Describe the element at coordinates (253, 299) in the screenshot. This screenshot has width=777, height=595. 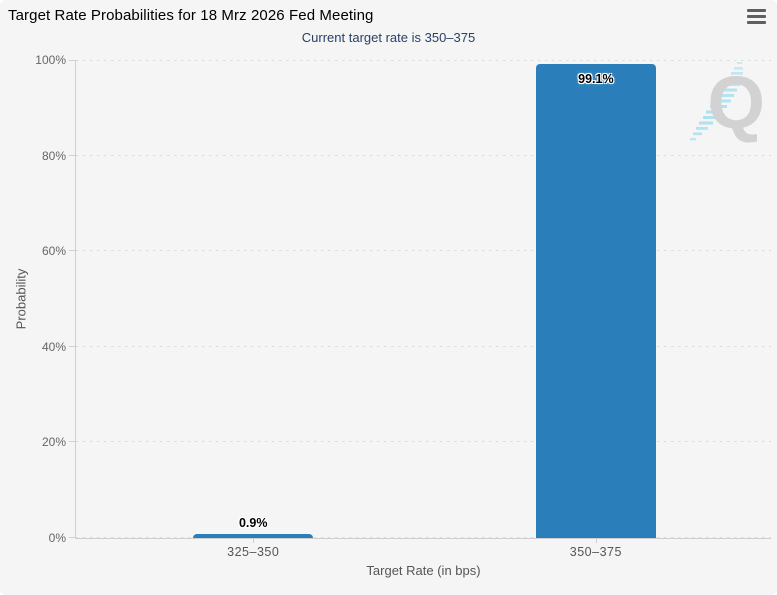
I see `bar-group-325-350: 0.9%` at that location.